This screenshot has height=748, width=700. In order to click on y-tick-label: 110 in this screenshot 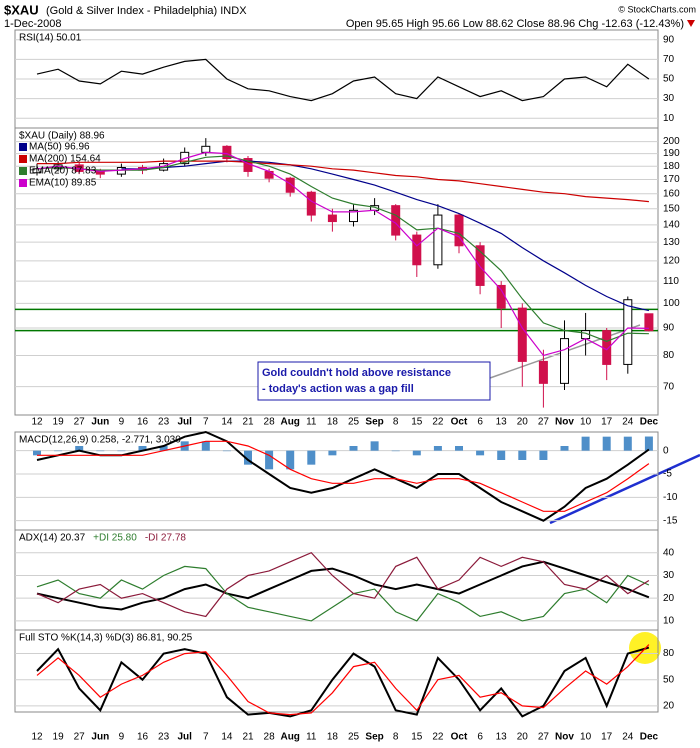, I will do `click(671, 281)`.